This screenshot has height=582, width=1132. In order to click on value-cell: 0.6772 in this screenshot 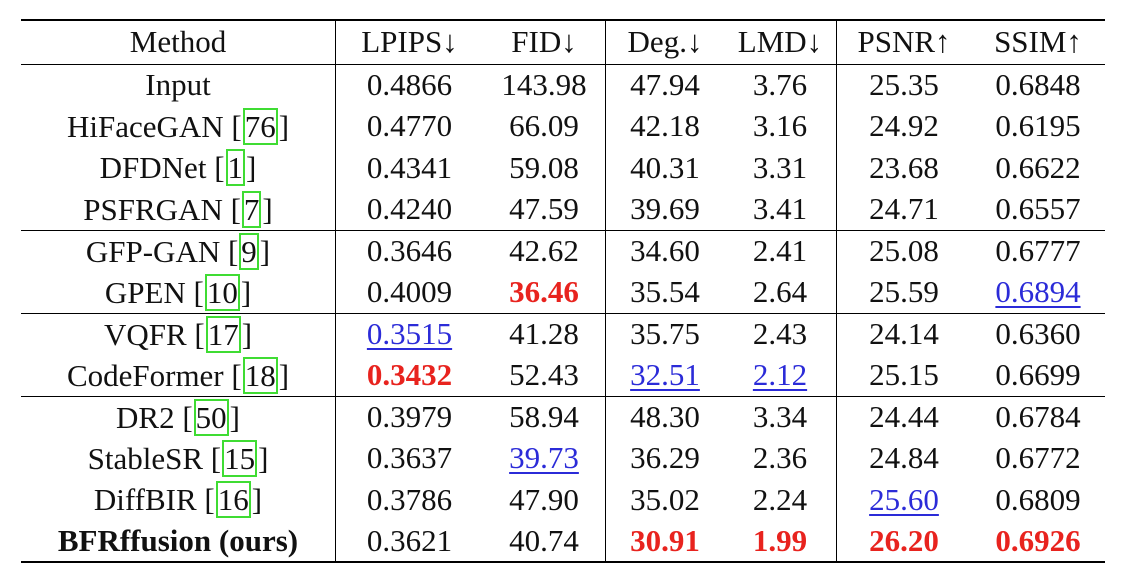, I will do `click(1038, 459)`.